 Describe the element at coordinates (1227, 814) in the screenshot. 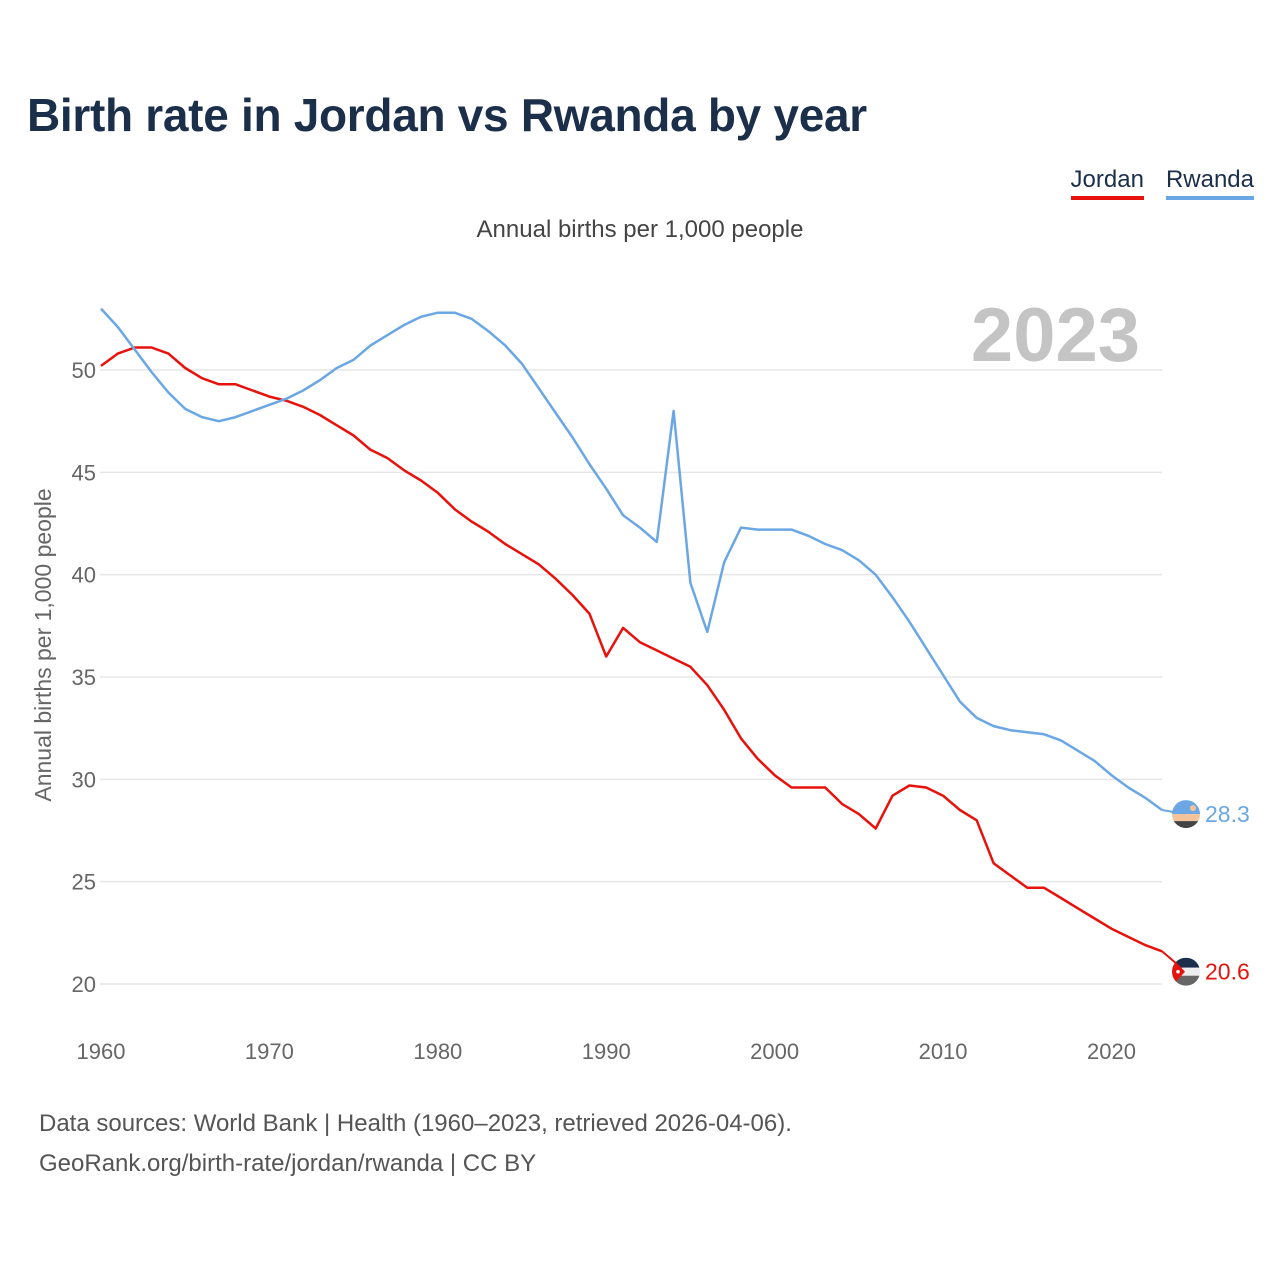

I see `rwanda-end-value: 28.3` at that location.